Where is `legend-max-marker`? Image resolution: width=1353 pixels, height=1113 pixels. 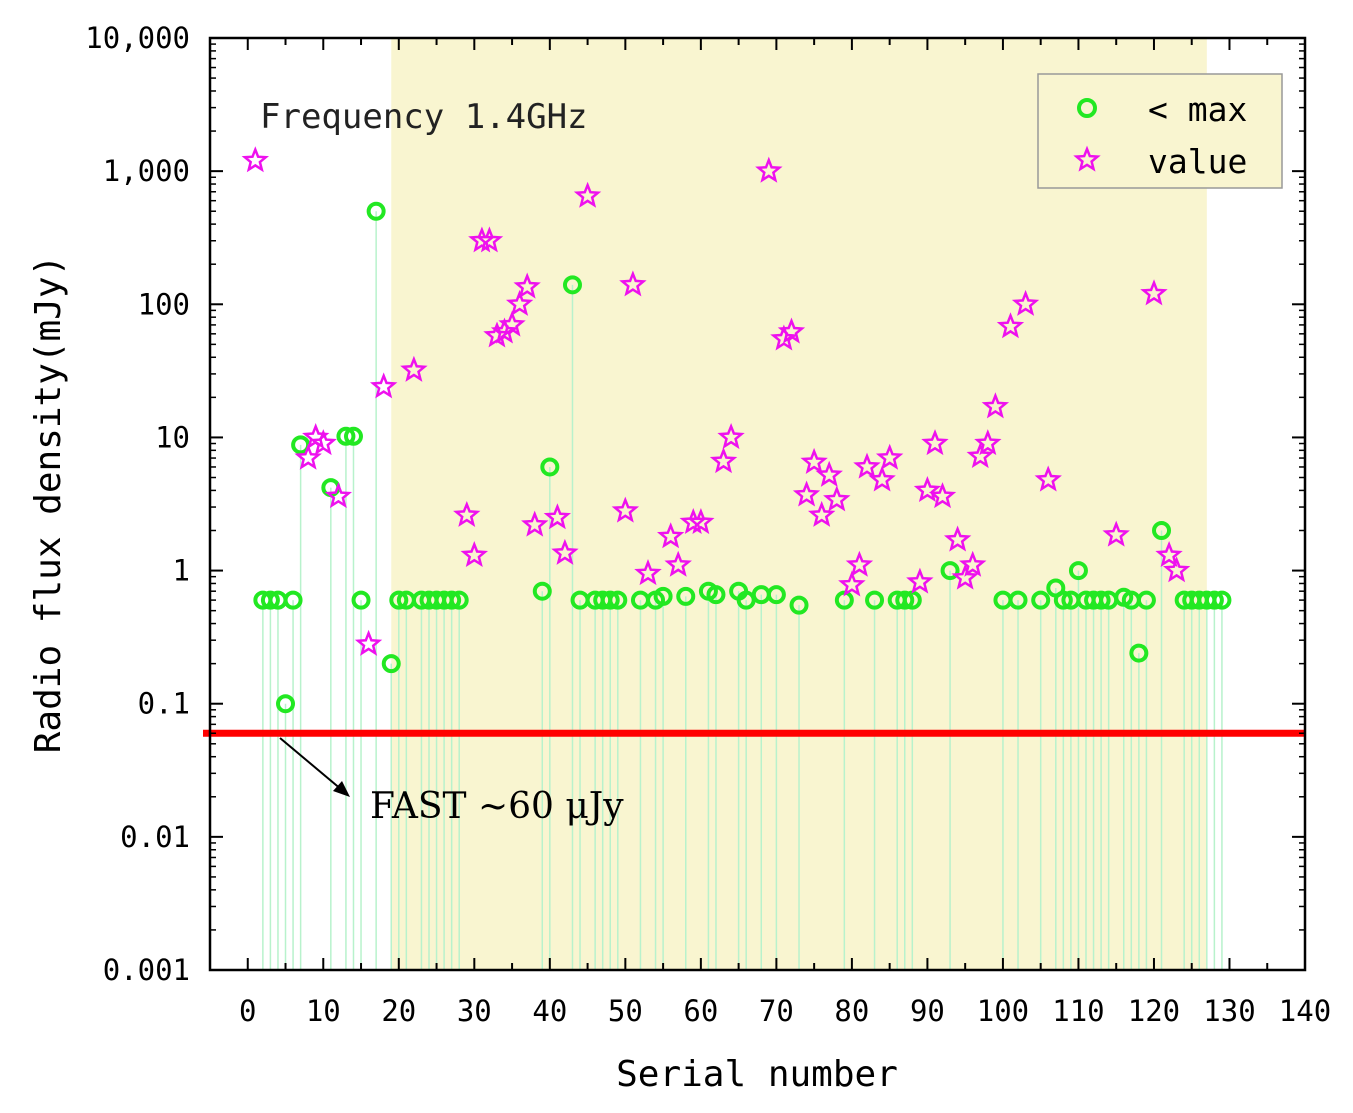
legend-max-marker is located at coordinates (1087, 108).